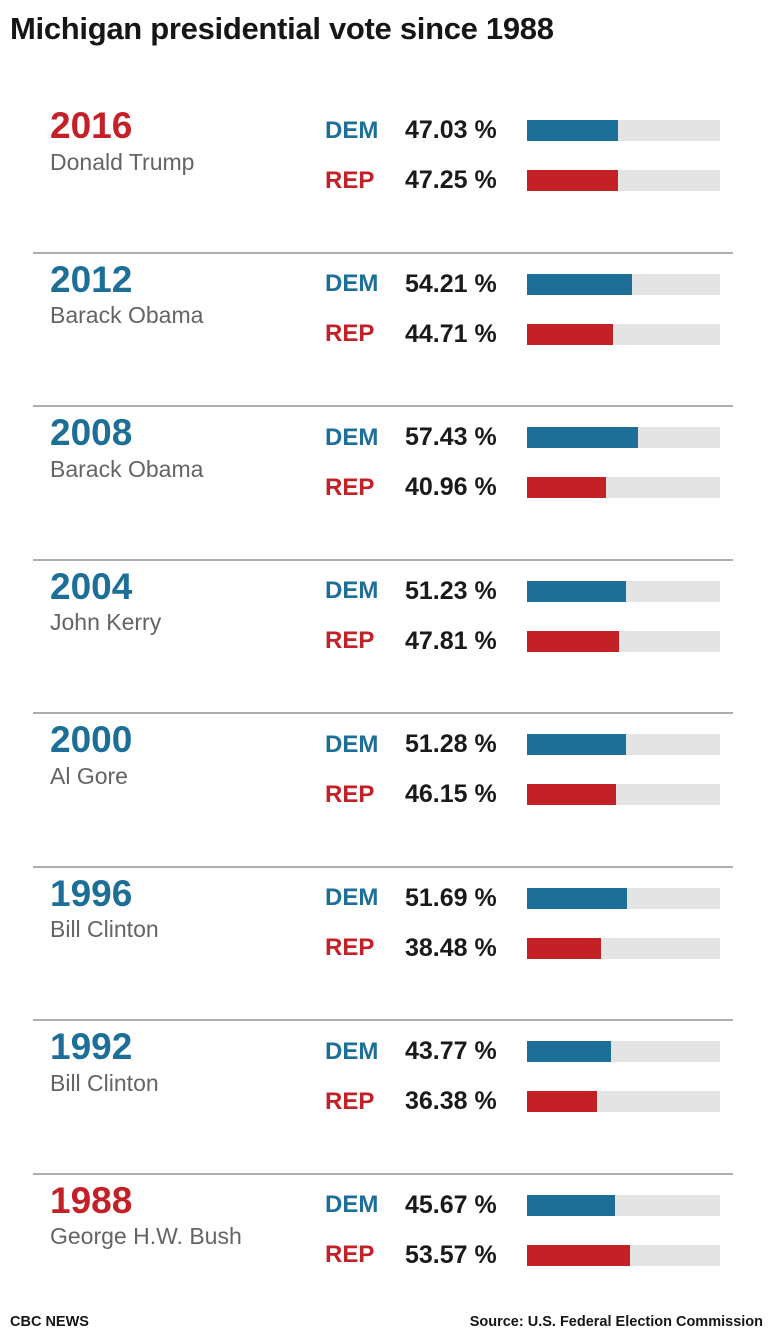  What do you see at coordinates (451, 1254) in the screenshot?
I see `vote-percentage-rep: 53.57 %` at bounding box center [451, 1254].